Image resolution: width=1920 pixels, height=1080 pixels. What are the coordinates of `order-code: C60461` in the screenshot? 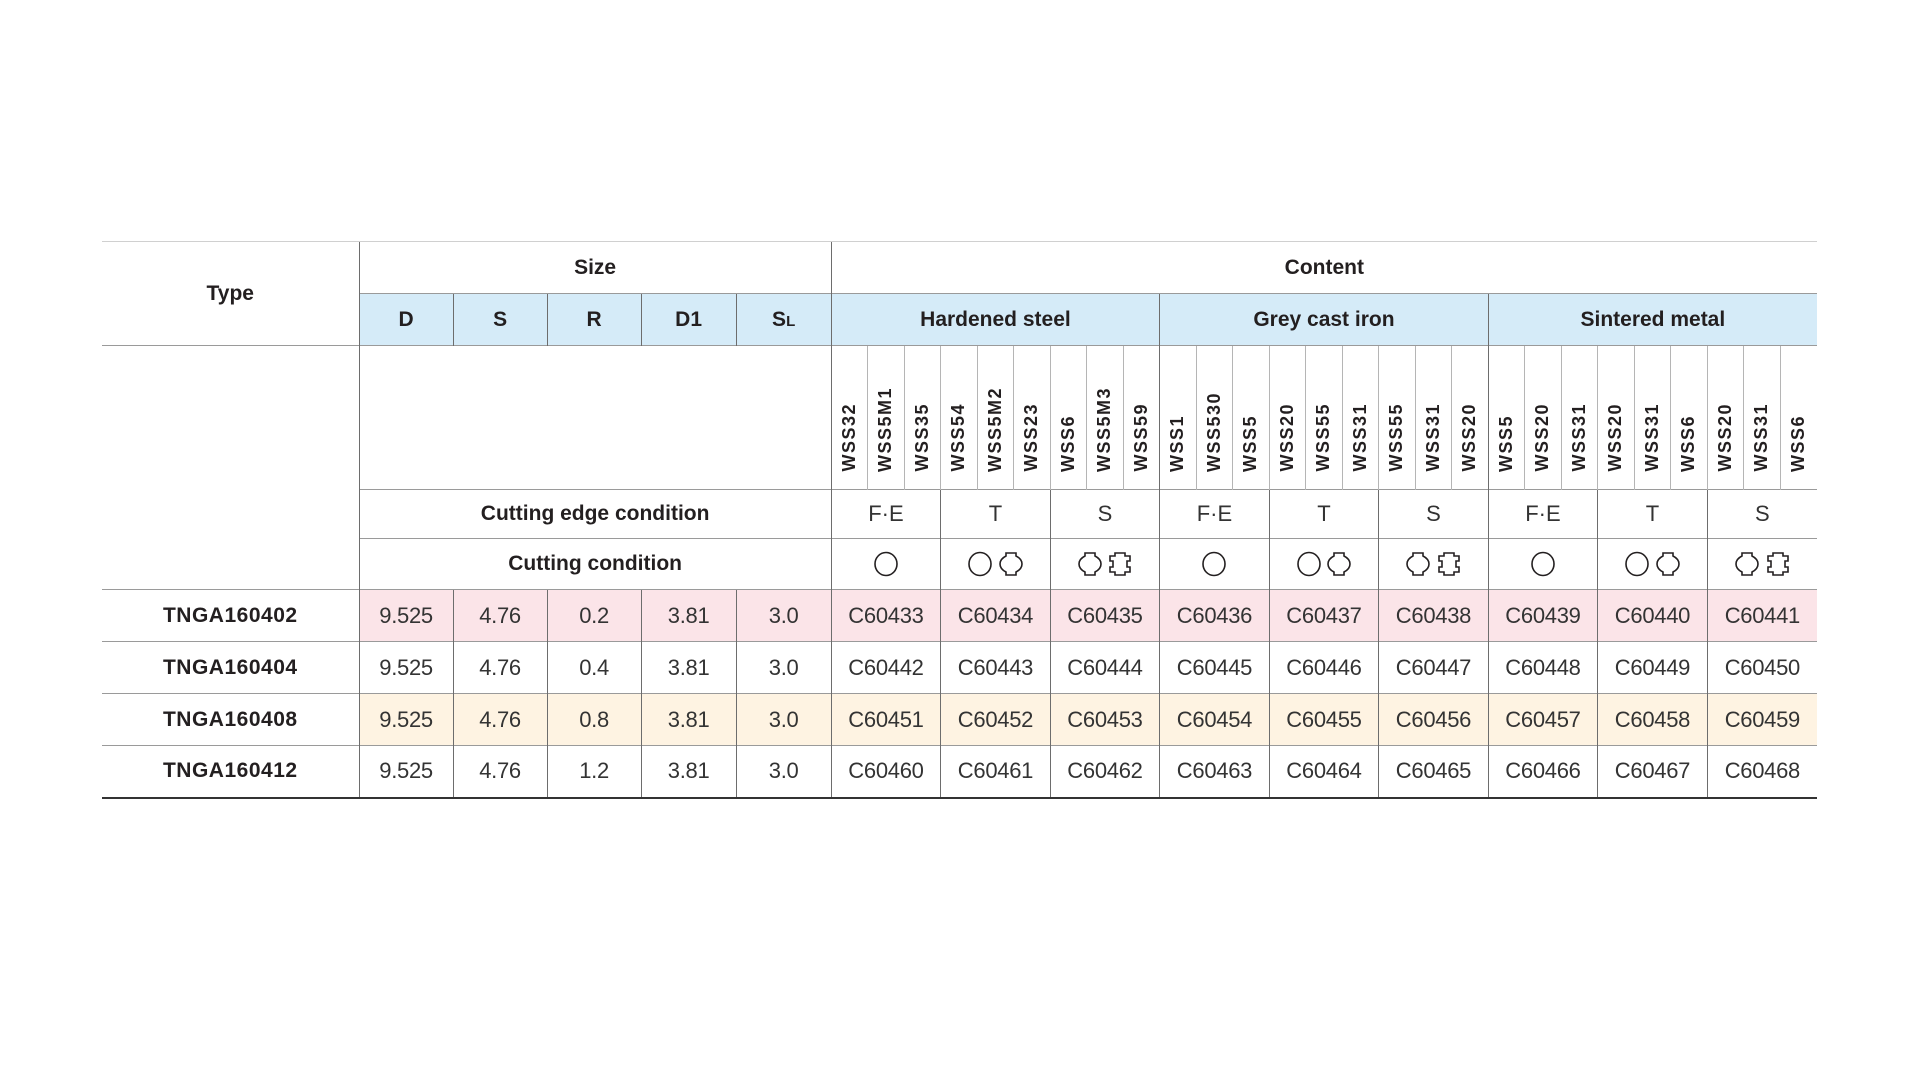 It's located at (995, 772).